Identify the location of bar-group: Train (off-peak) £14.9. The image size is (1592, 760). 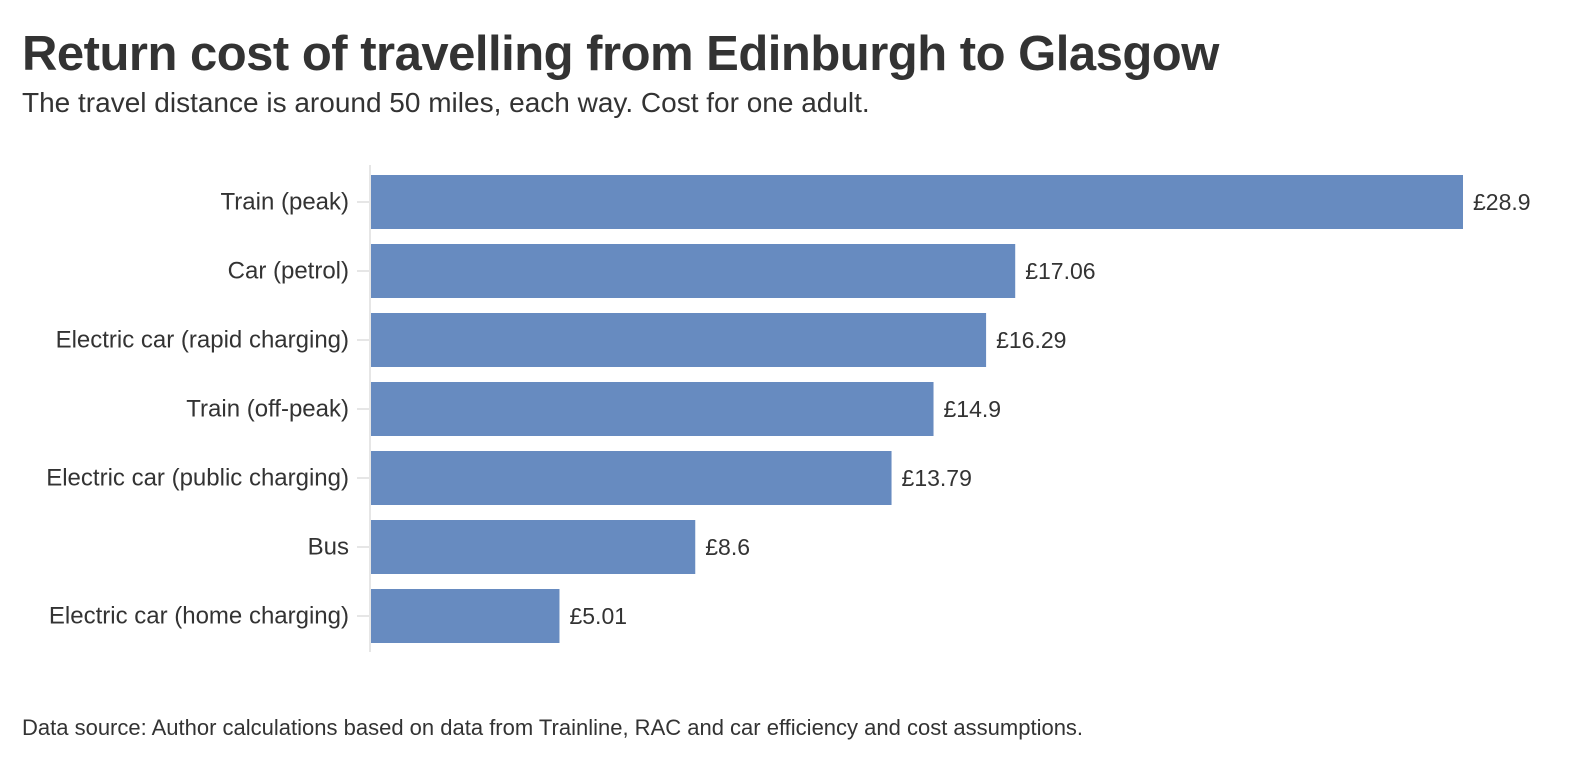
(593, 409).